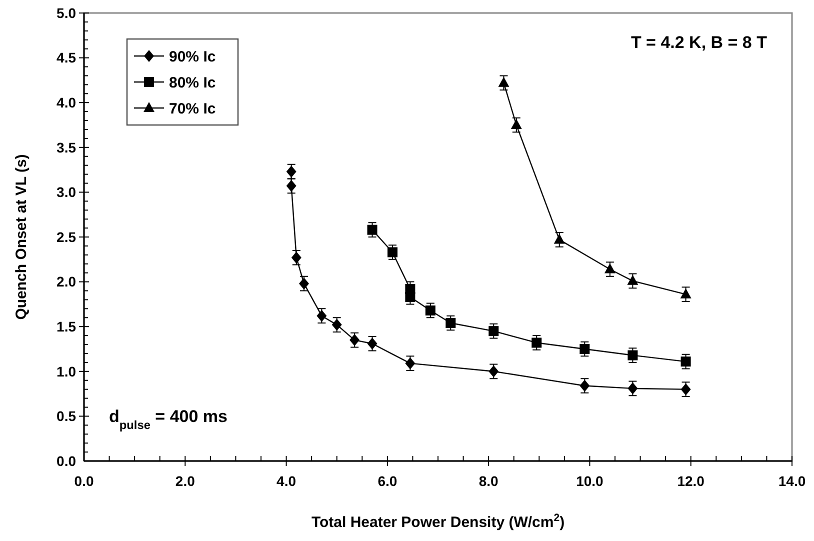 This screenshot has height=541, width=814. I want to click on x-tick-label: 8.0, so click(488, 481).